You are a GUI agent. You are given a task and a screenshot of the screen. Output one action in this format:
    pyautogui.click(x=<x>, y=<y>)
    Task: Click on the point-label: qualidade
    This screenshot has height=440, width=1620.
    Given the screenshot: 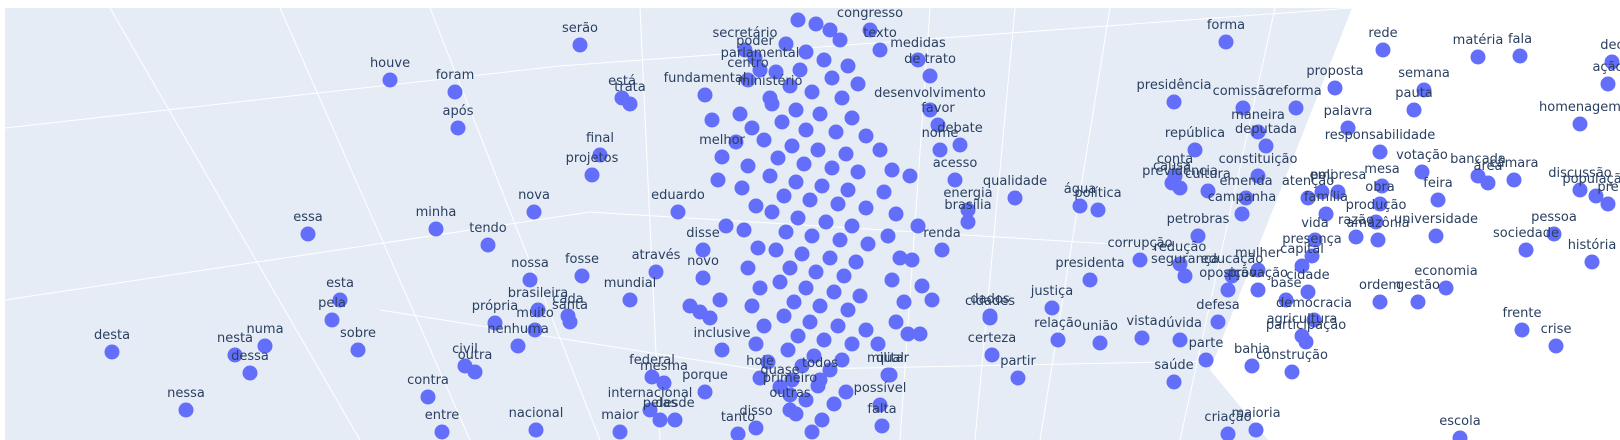 What is the action you would take?
    pyautogui.click(x=1015, y=181)
    